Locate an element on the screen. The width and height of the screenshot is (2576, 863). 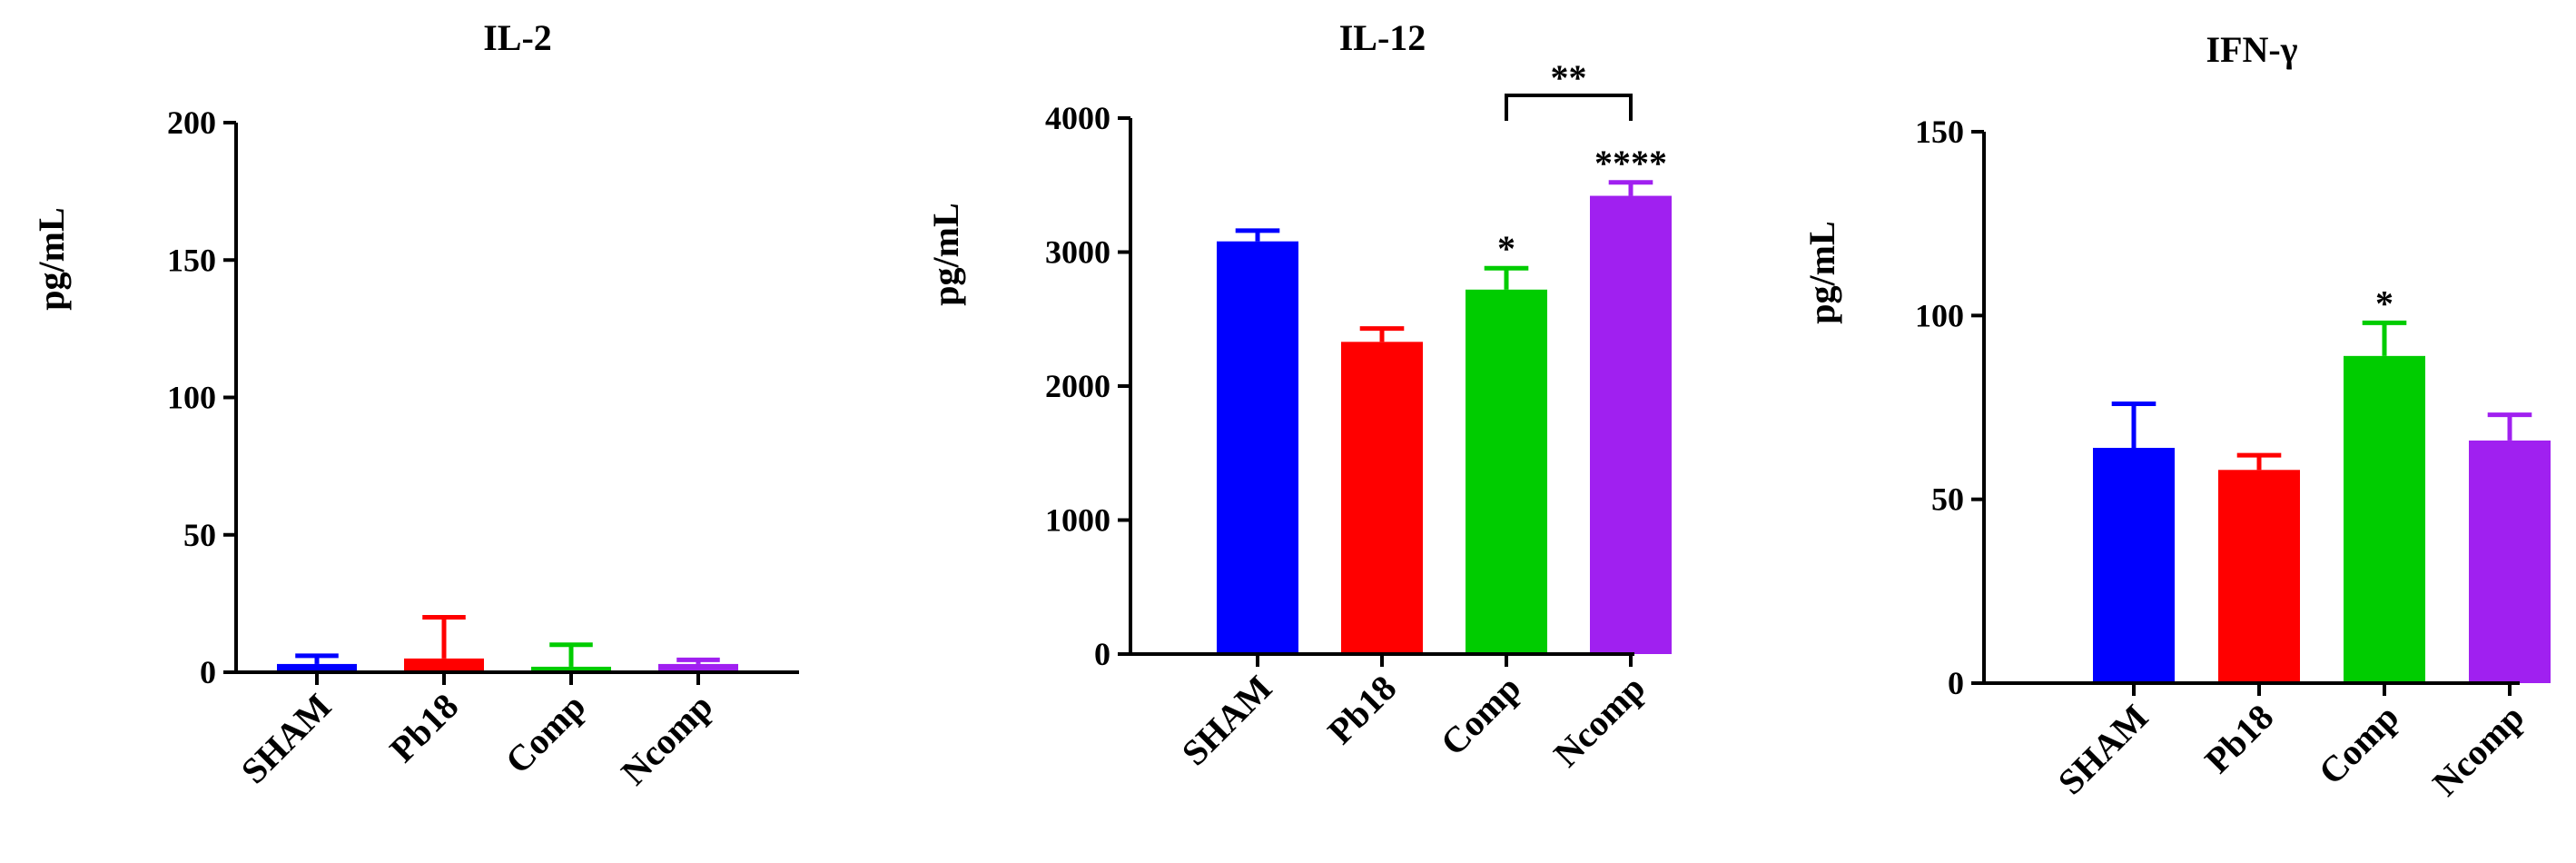
chart-title: IFN-γ is located at coordinates (2252, 49).